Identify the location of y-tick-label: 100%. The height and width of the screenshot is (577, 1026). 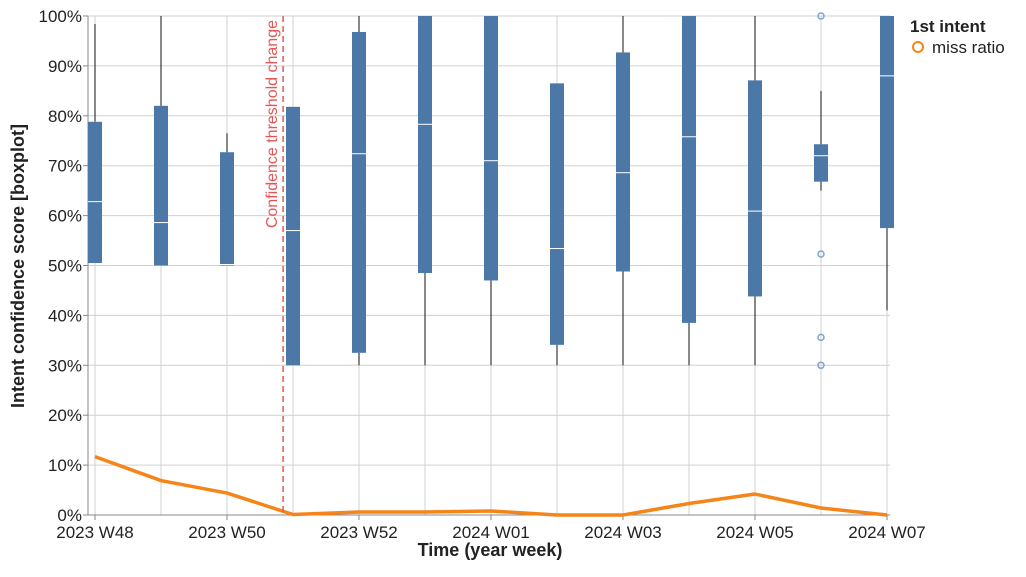
(60, 16).